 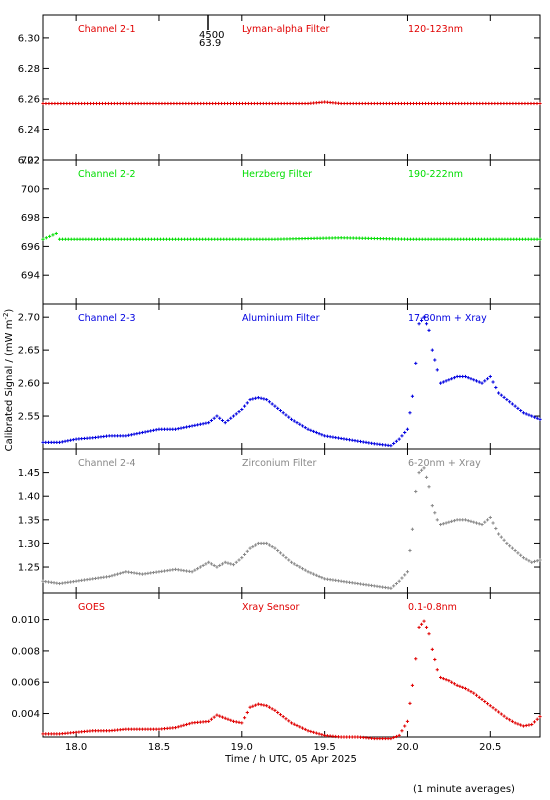 What do you see at coordinates (30, 247) in the screenshot?
I see `y-tick-label: 696` at bounding box center [30, 247].